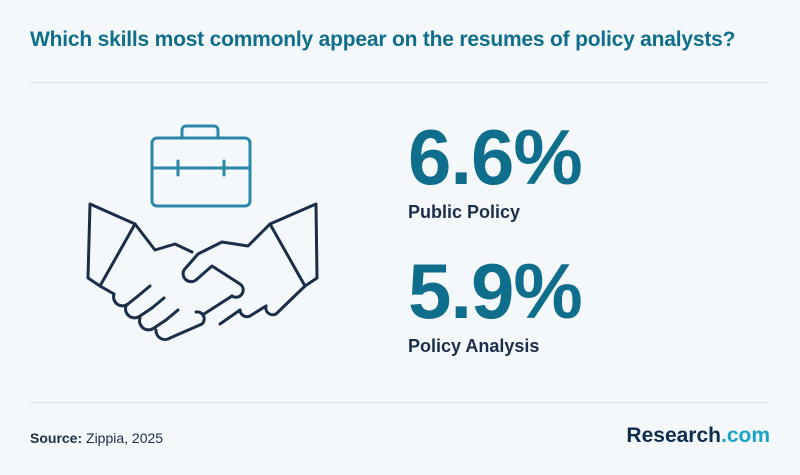  I want to click on brand-suffix: .com, so click(745, 435).